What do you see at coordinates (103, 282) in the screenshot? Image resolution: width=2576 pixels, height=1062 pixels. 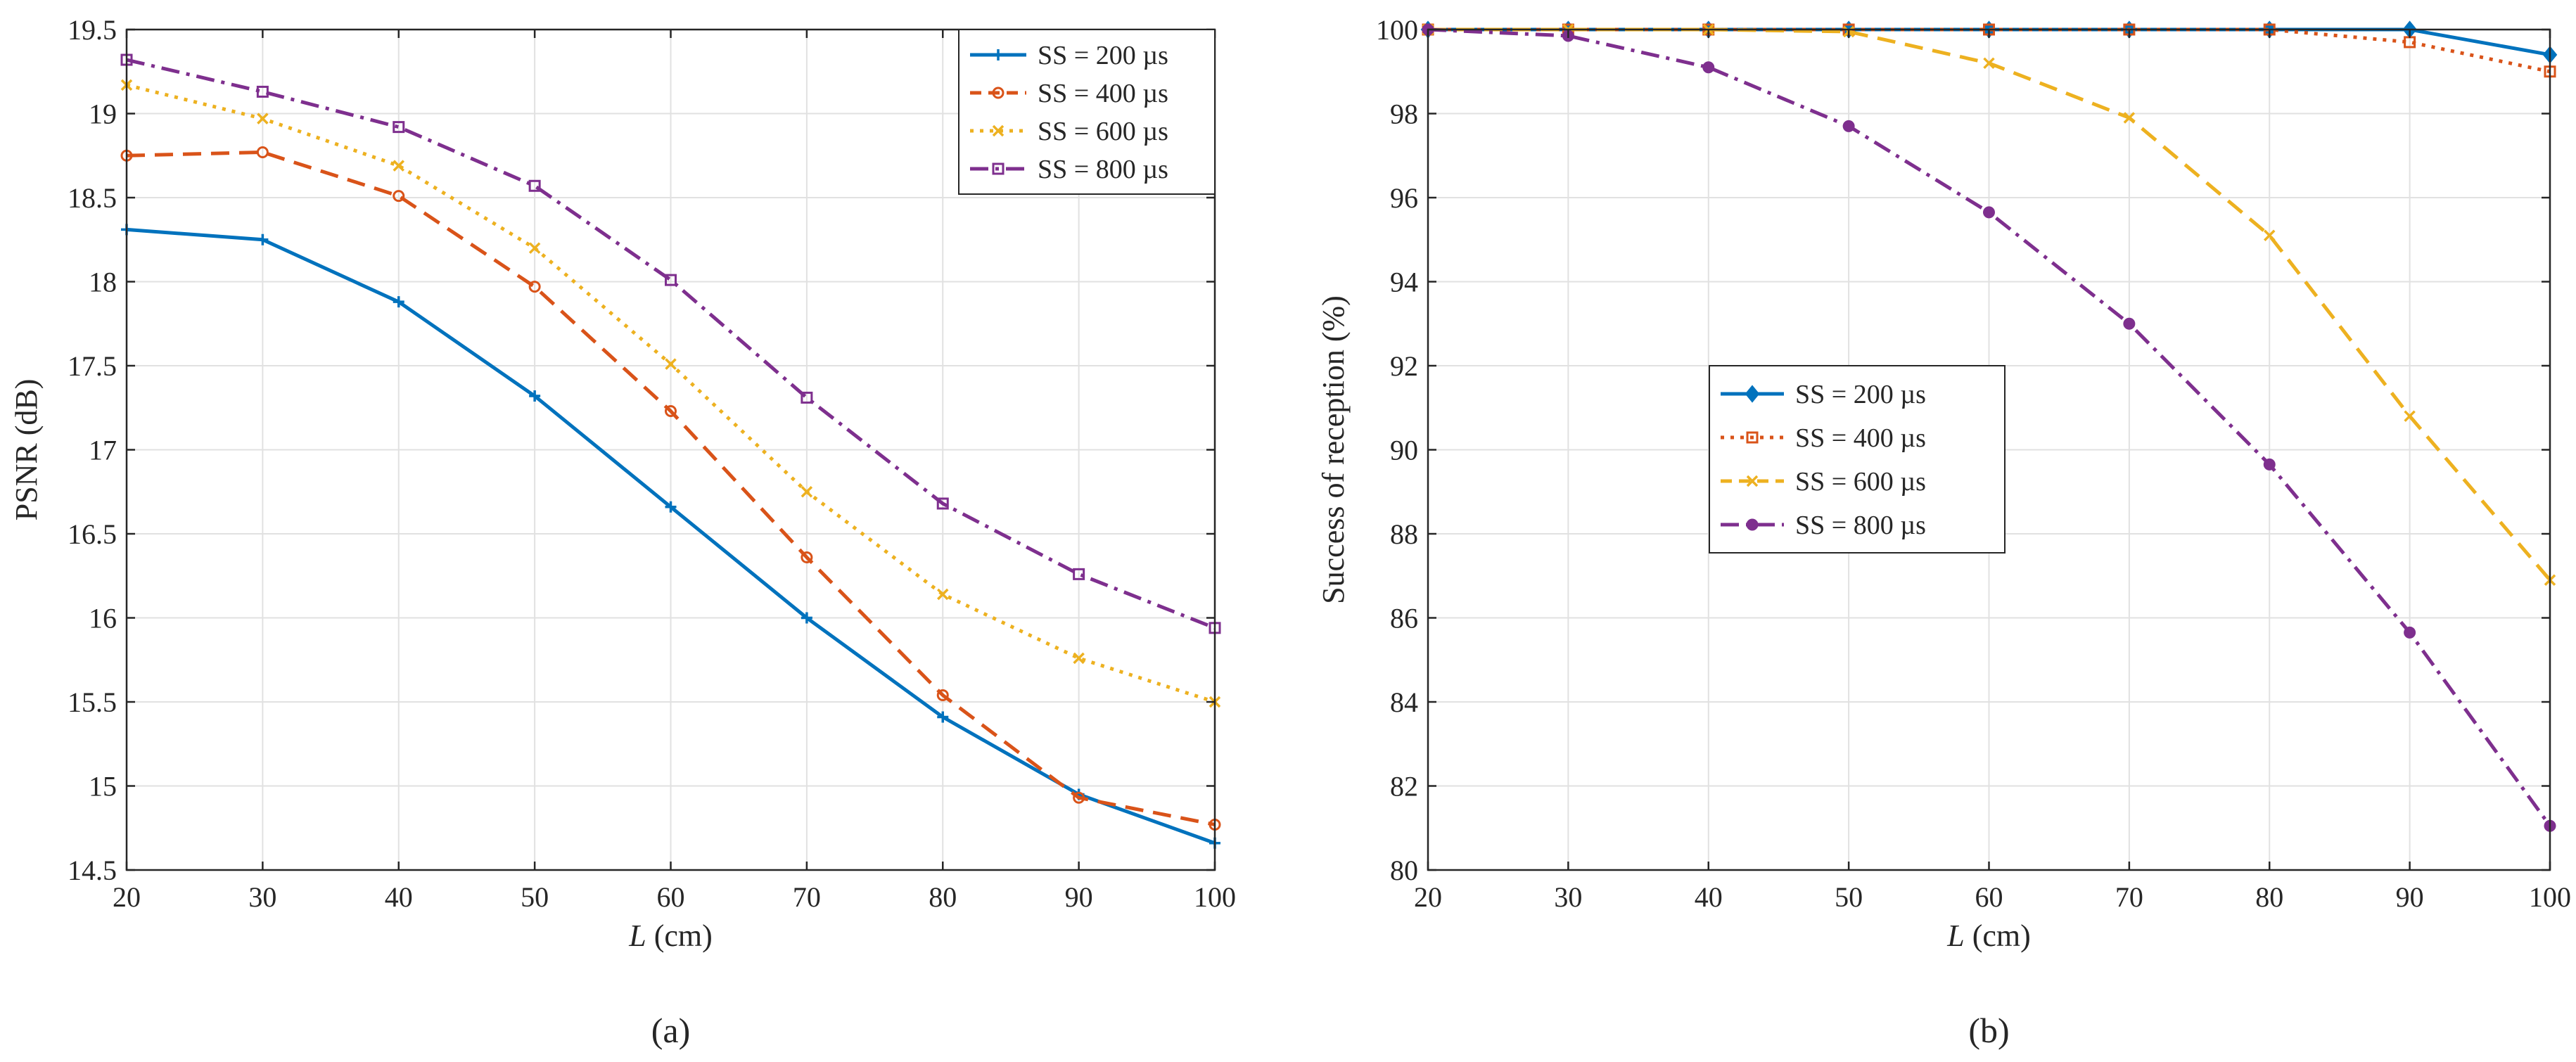 I see `y-tick-label: 18` at bounding box center [103, 282].